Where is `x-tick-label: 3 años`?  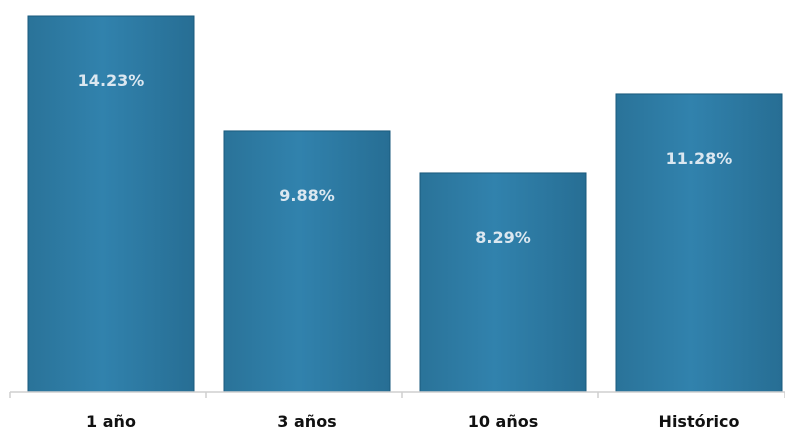
x-tick-label: 3 años is located at coordinates (306, 421).